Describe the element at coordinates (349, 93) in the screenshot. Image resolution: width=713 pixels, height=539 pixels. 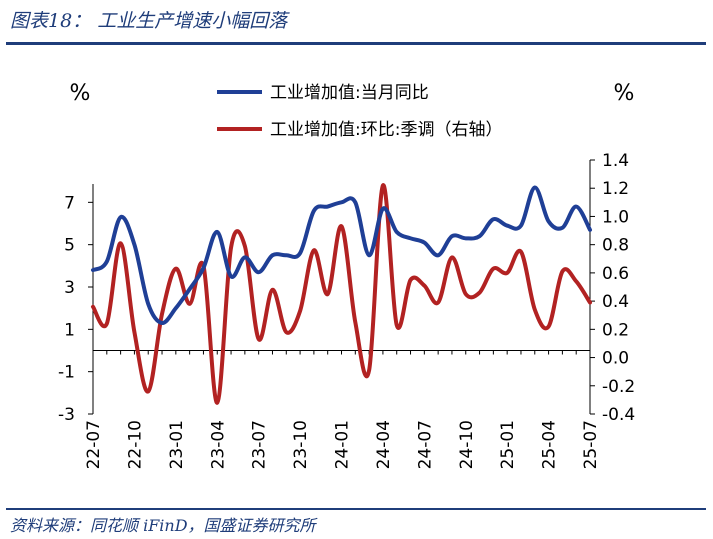
I see `legend-label: 工业增加值:当月同比` at that location.